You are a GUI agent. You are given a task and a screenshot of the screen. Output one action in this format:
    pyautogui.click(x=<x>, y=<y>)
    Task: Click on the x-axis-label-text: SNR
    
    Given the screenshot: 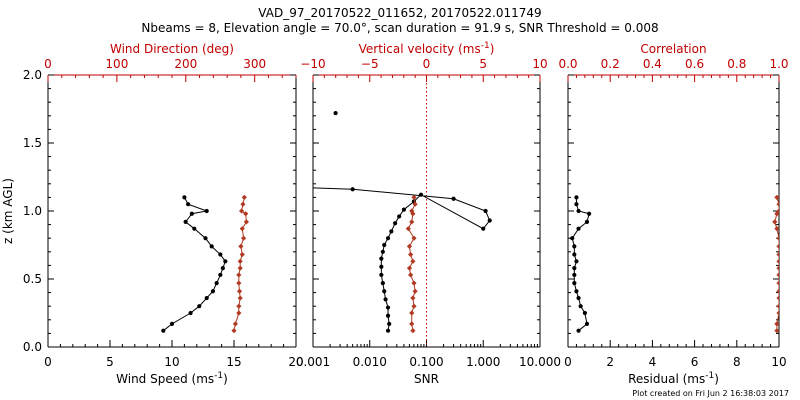 What is the action you would take?
    pyautogui.click(x=426, y=379)
    